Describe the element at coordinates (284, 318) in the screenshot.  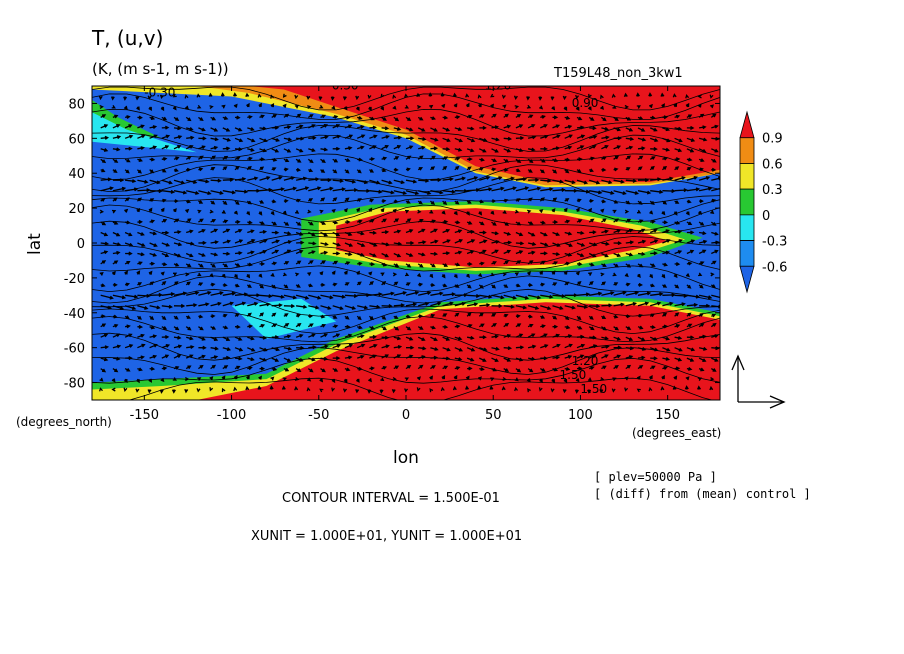
I see `south-cyan` at that location.